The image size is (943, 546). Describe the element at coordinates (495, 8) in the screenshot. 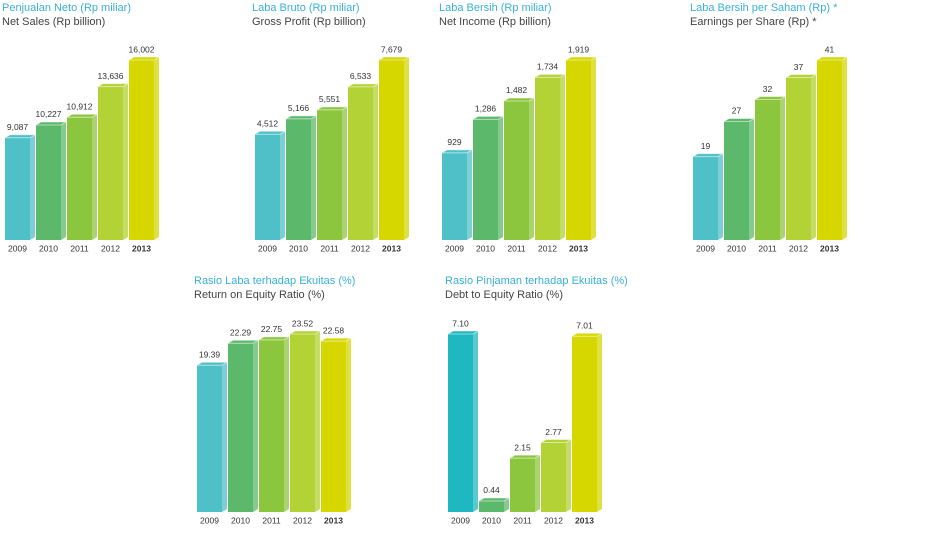

I see `chart-title: Laba Bersih (Rp miliar)` at that location.